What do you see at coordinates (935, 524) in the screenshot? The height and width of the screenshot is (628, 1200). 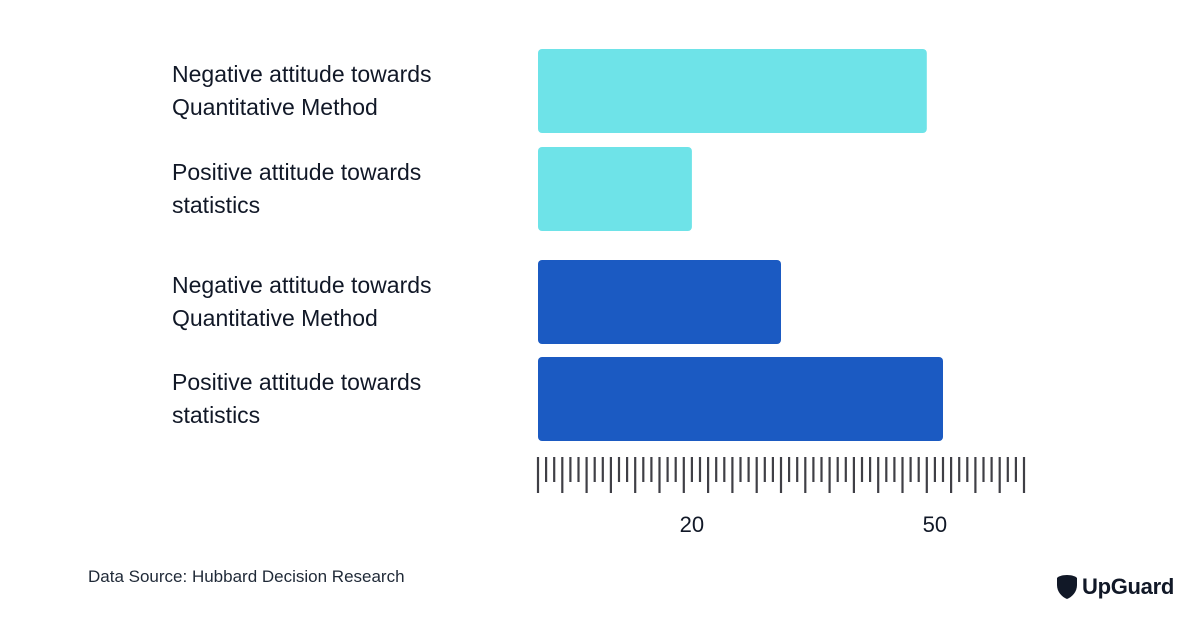 I see `x-tick-label: 50` at bounding box center [935, 524].